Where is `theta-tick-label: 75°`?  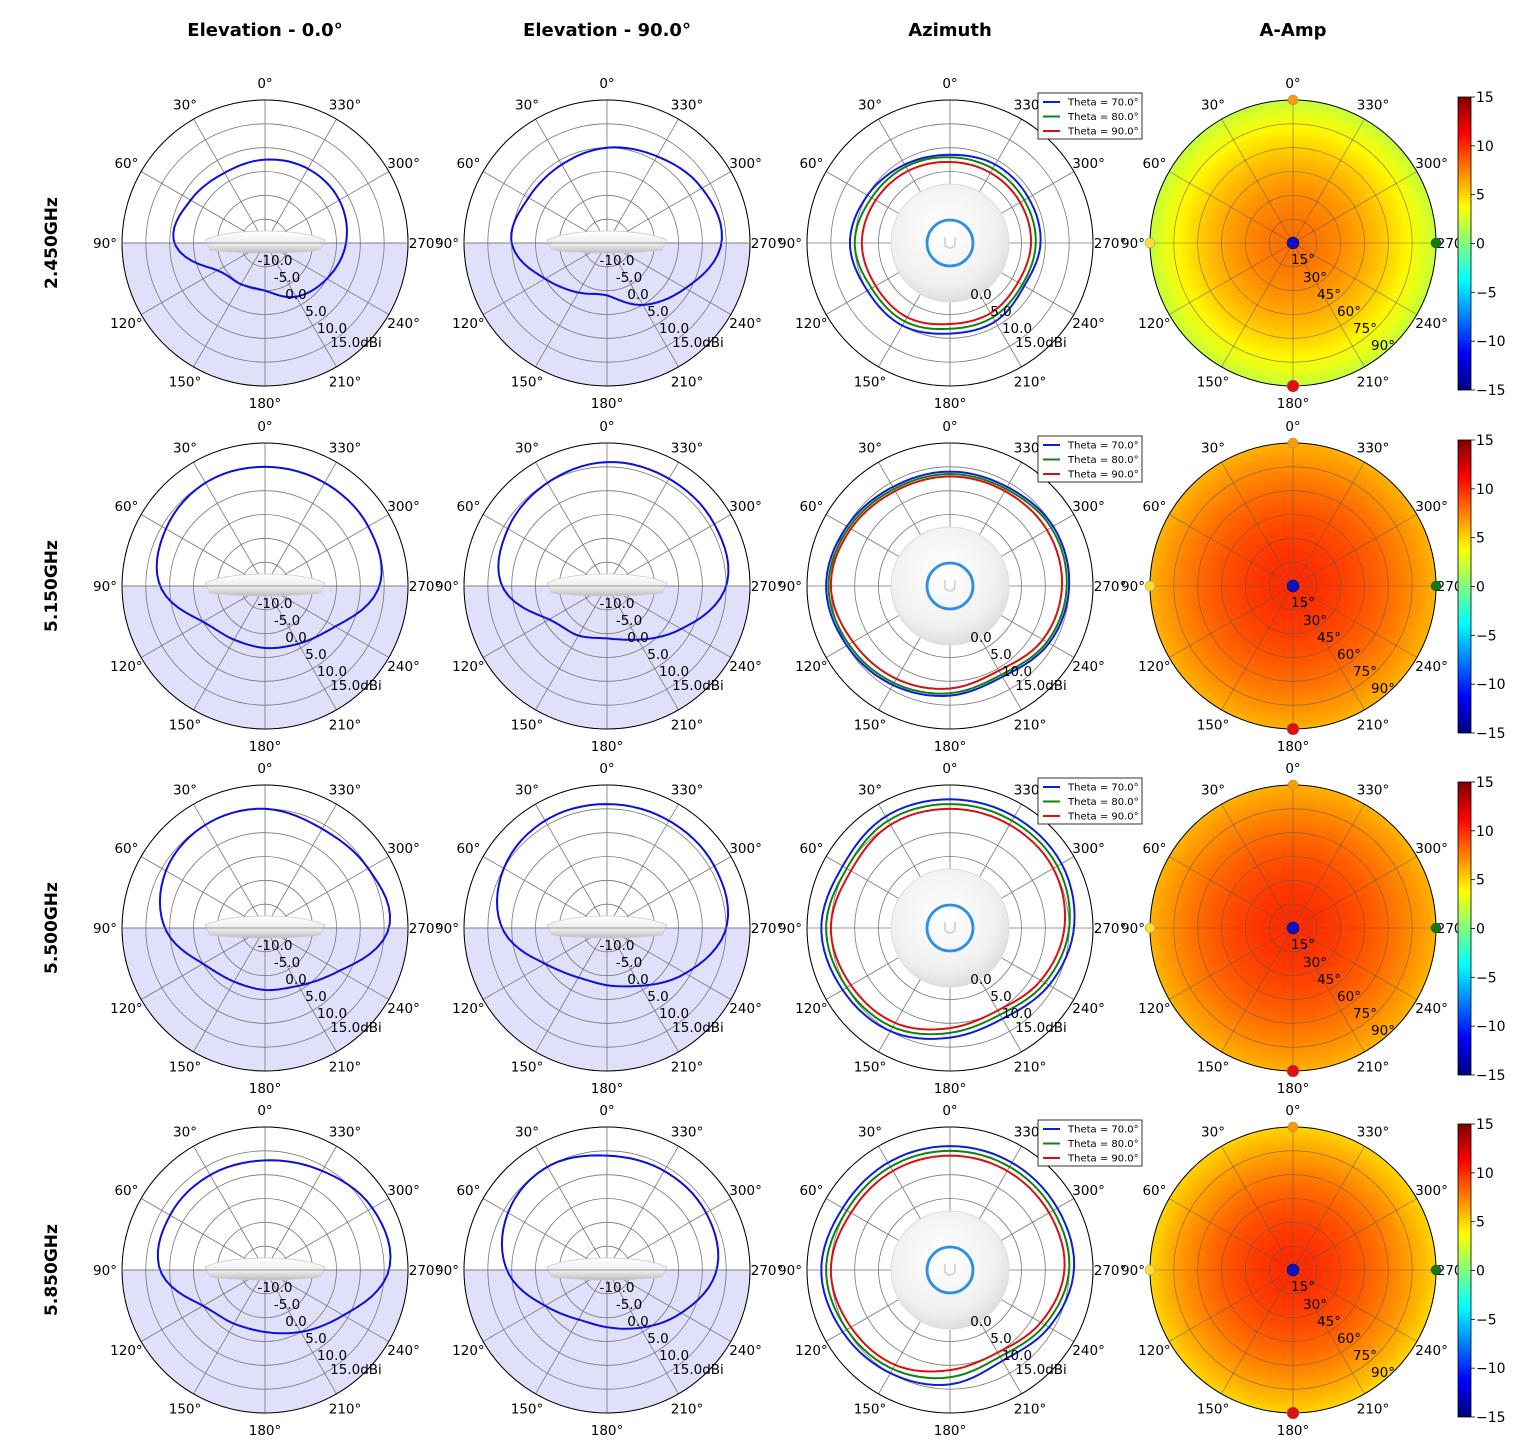
theta-tick-label: 75° is located at coordinates (1365, 1014).